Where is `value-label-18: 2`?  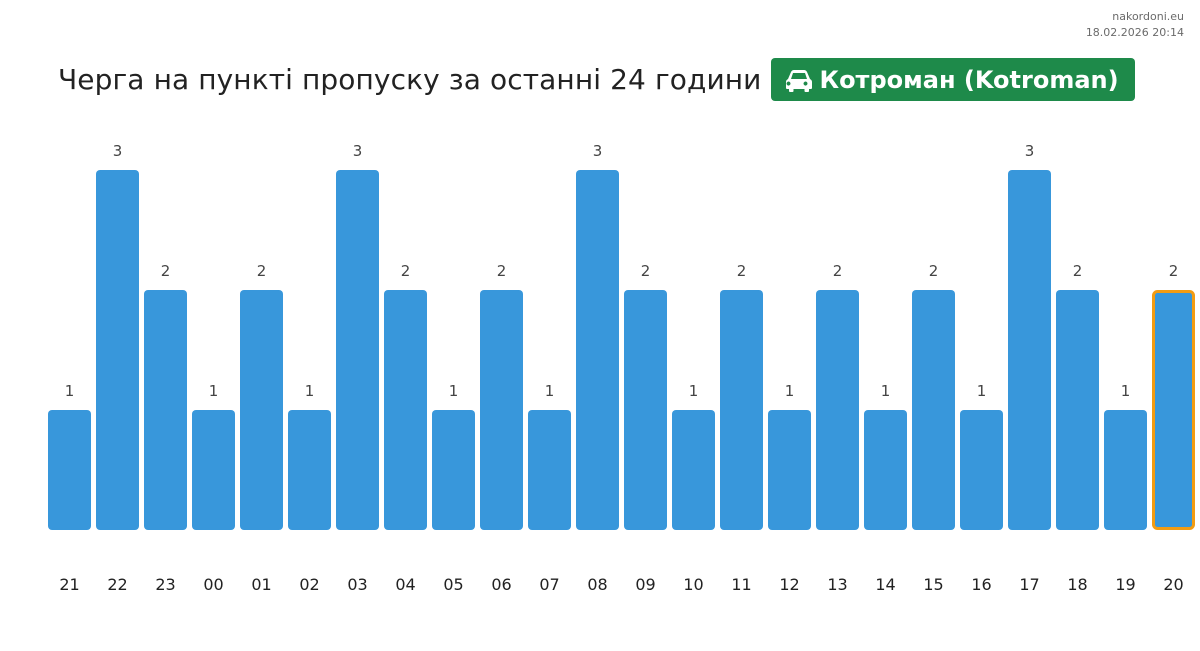 value-label-18: 2 is located at coordinates (1078, 271).